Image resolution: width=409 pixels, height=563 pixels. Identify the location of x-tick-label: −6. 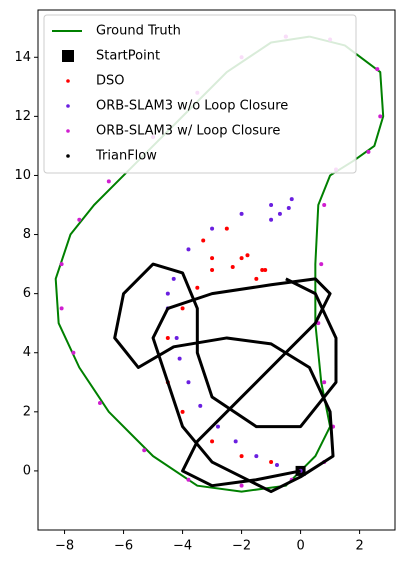
(123, 546).